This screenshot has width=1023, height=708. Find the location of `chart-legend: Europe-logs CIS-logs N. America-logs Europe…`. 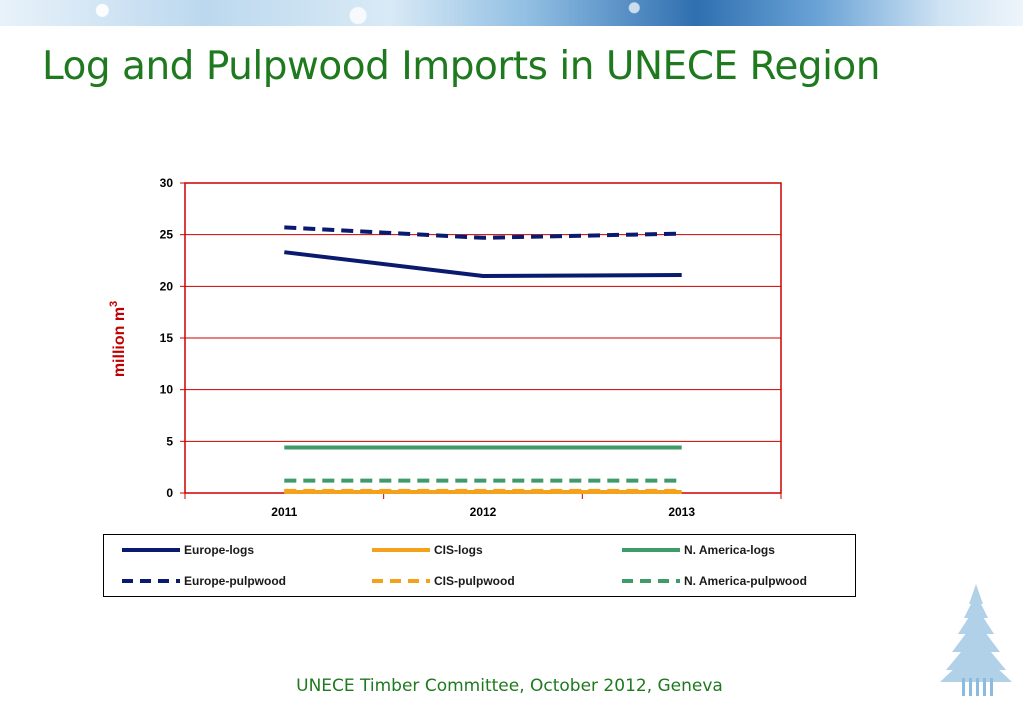

chart-legend: Europe-logs CIS-logs N. America-logs Europe… is located at coordinates (479, 565).